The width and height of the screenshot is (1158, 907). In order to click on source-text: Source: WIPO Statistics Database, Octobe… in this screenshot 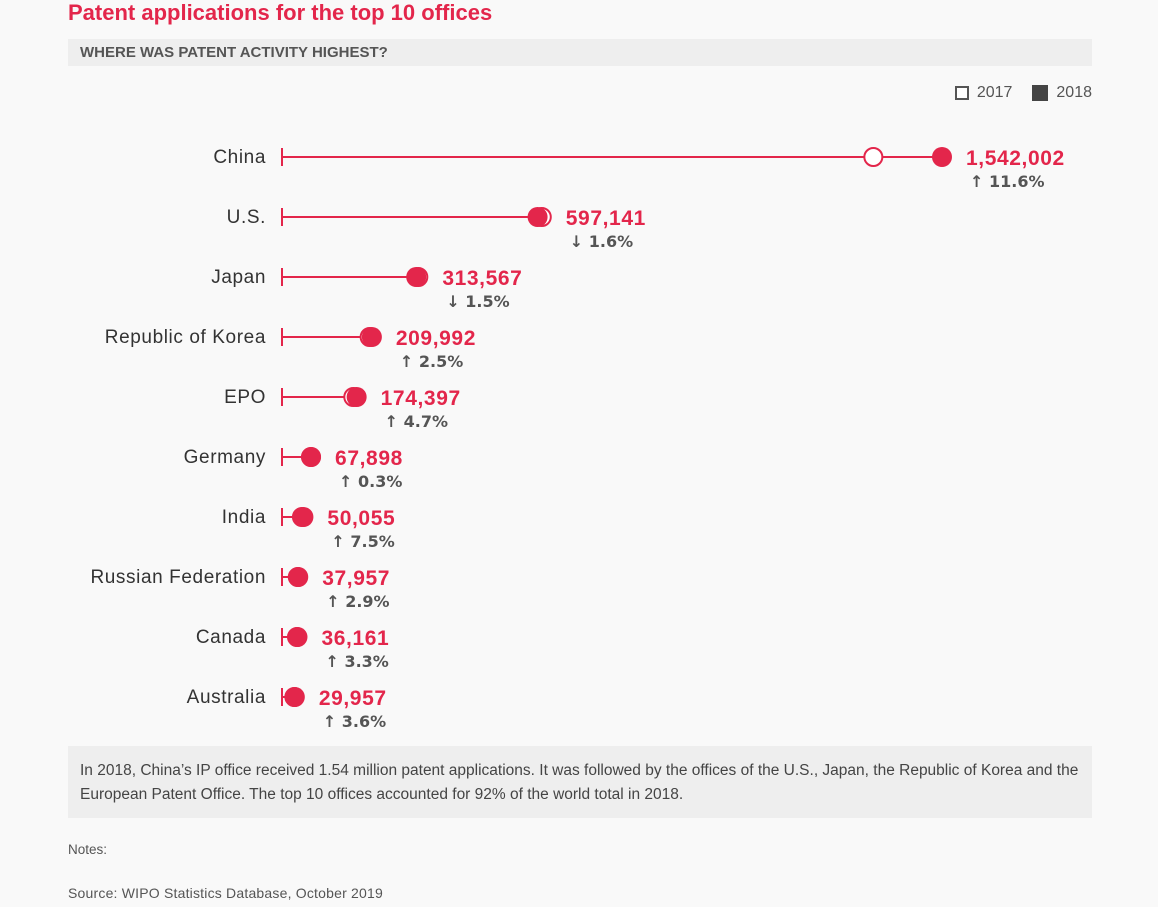, I will do `click(226, 893)`.